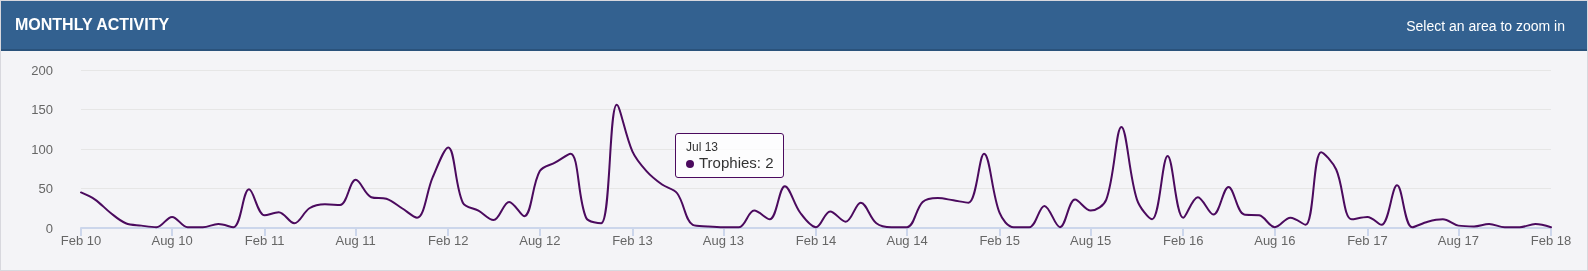 The height and width of the screenshot is (271, 1588). I want to click on x-tick-label: Aug 10, so click(172, 240).